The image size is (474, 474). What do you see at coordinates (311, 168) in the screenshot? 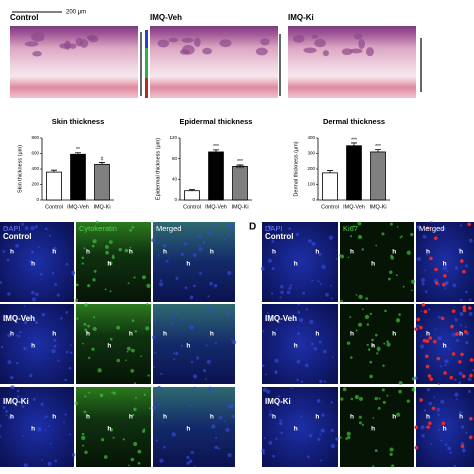
I see `y-tick-label: 200` at bounding box center [311, 168].